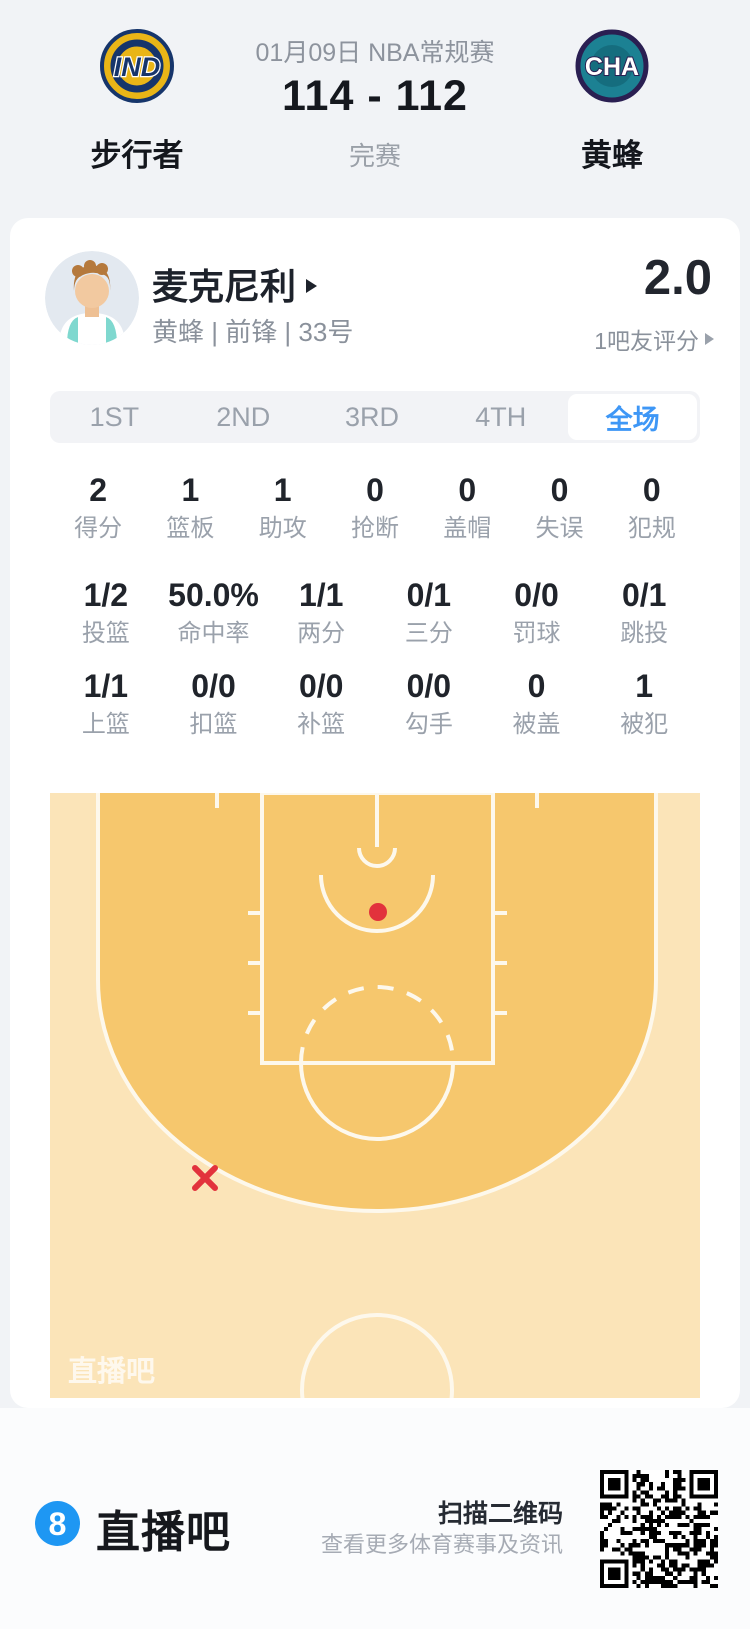 This screenshot has height=1629, width=750. I want to click on rating-label: 1吧友评分, so click(646, 341).